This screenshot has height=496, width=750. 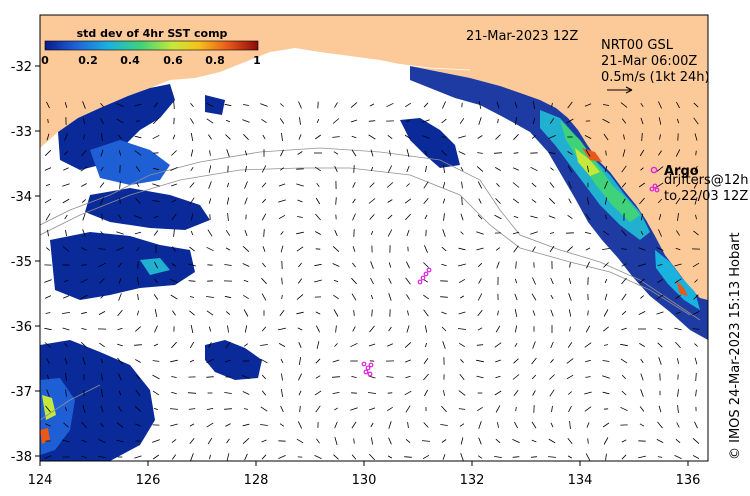 What do you see at coordinates (654, 170) in the screenshot?
I see `argo-marker` at bounding box center [654, 170].